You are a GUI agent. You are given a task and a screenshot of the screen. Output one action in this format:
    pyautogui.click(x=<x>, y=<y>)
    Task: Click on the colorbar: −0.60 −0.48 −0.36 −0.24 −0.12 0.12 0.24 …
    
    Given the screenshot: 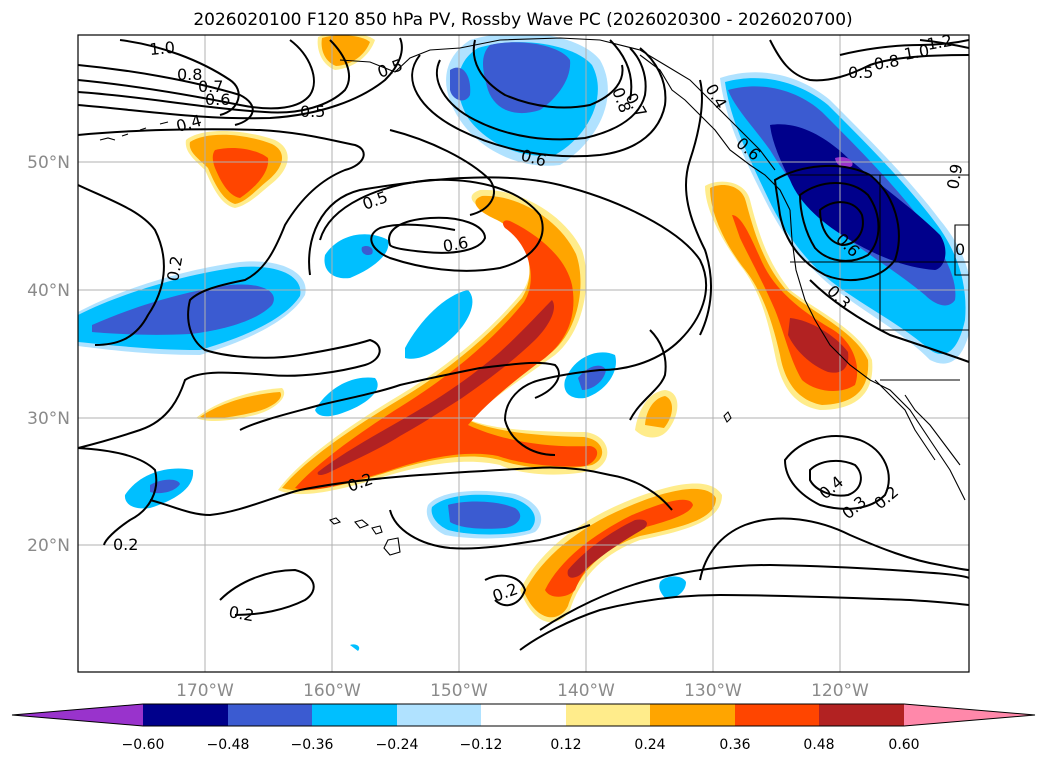 What is the action you would take?
    pyautogui.click(x=523, y=728)
    